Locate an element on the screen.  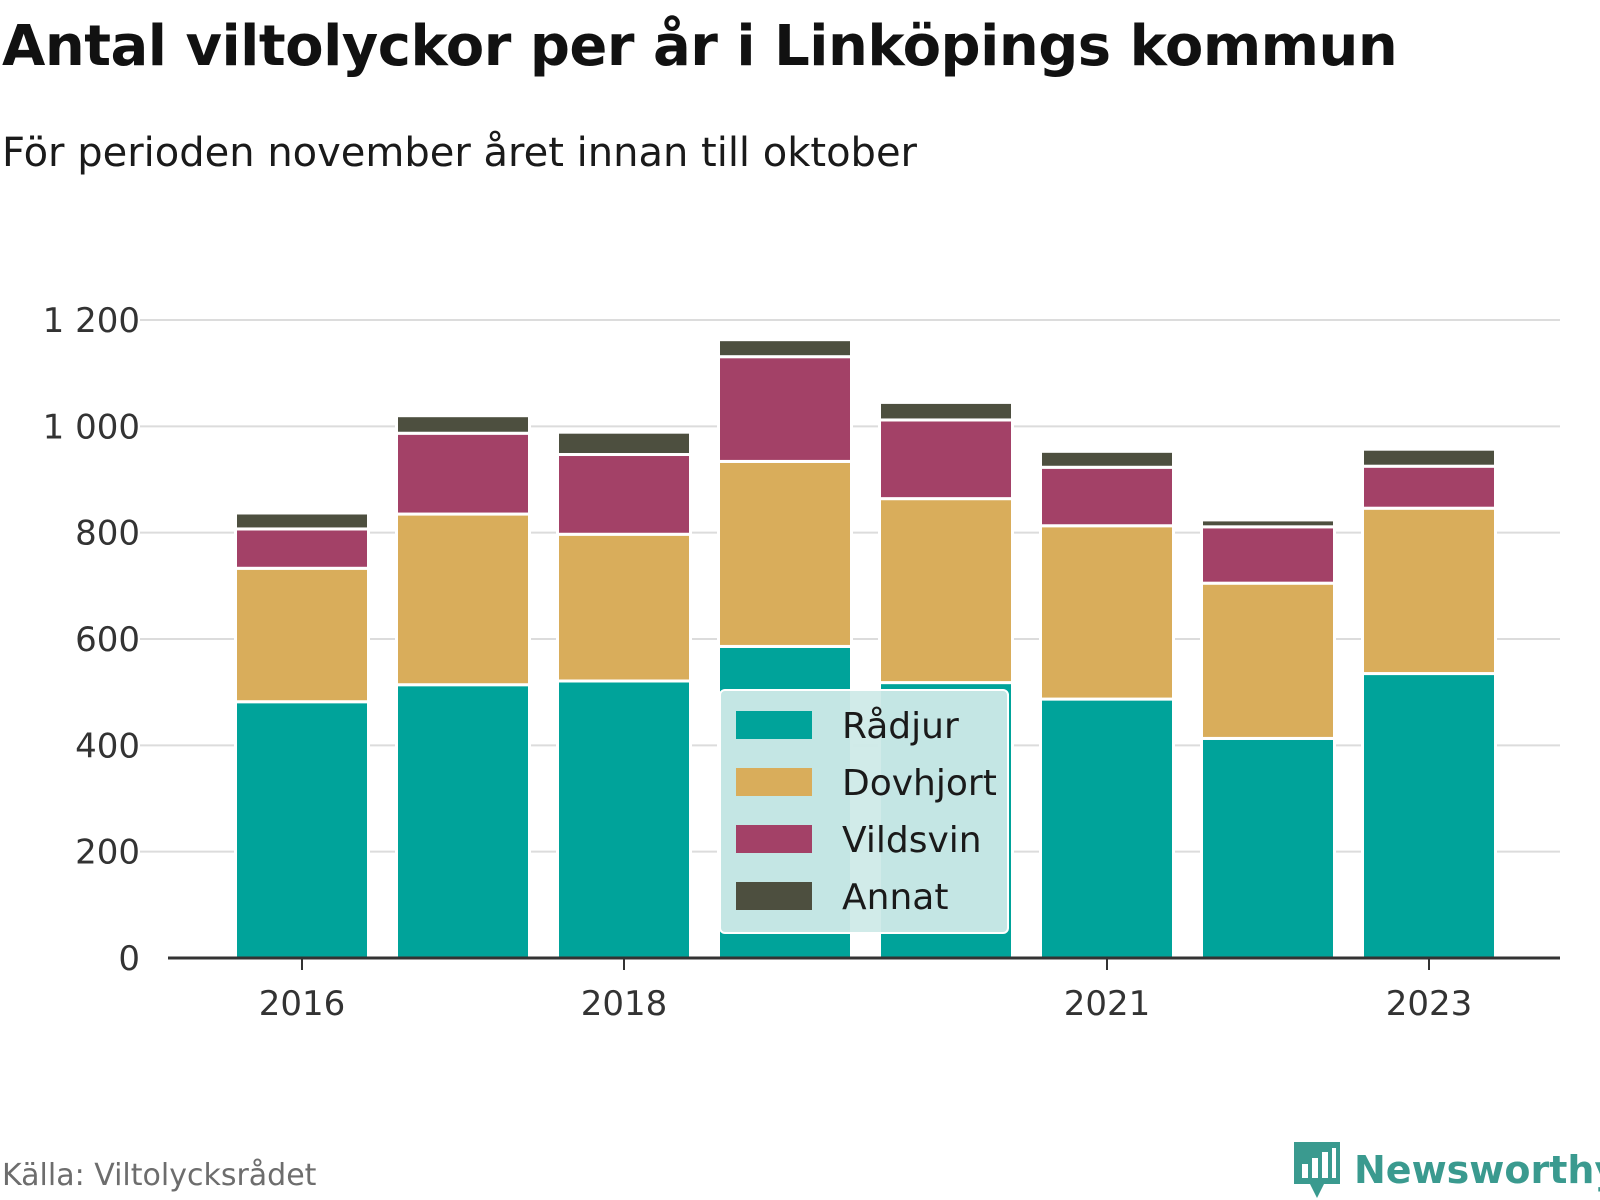
y-tick-label: 1 000 is located at coordinates (91, 427).